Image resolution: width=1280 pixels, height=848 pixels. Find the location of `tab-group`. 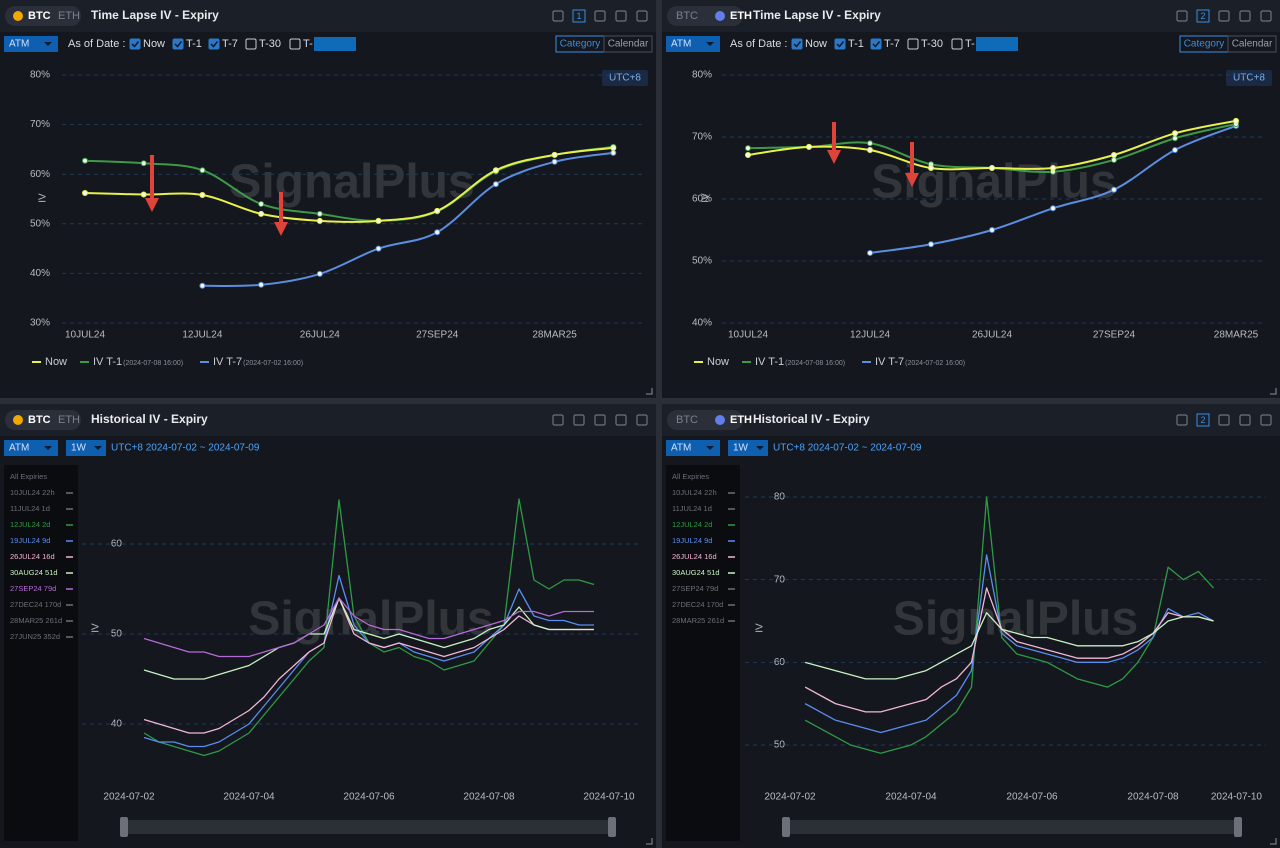

tab-group is located at coordinates (43, 16).